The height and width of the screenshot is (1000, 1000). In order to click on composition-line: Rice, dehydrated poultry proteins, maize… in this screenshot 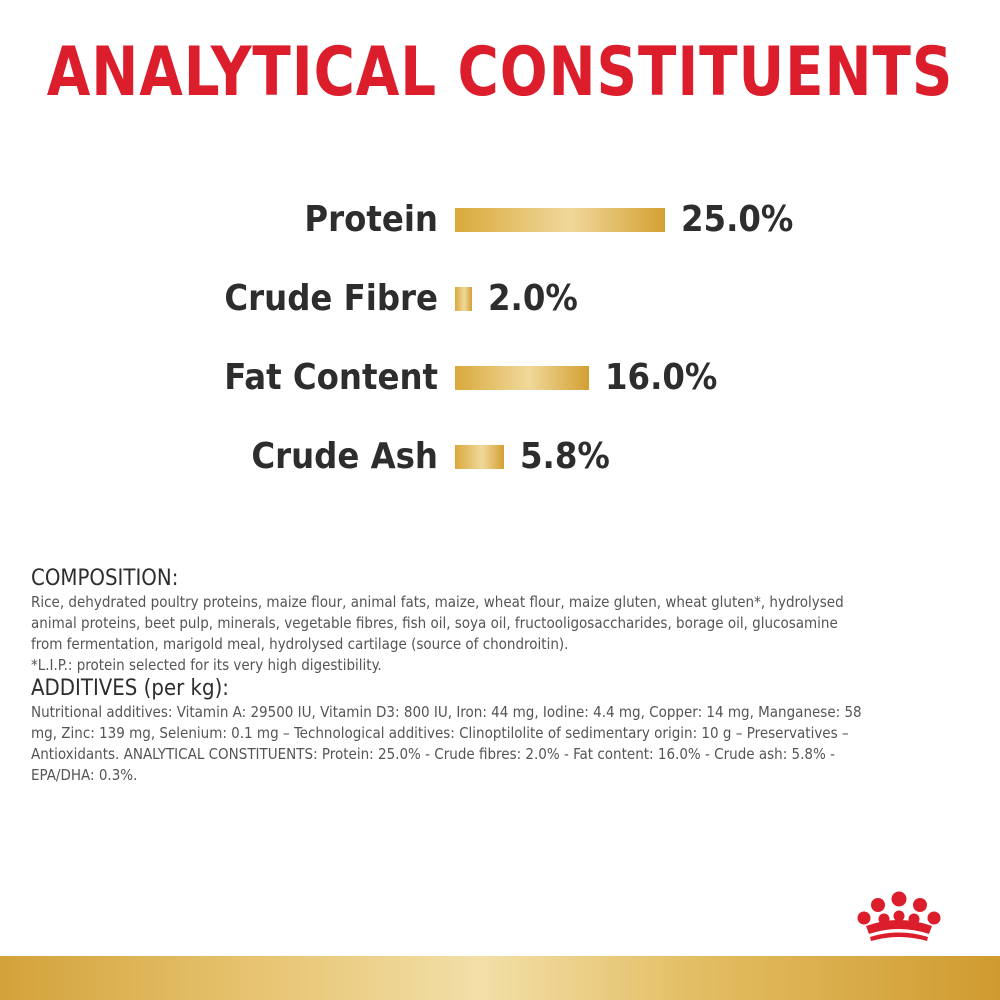, I will do `click(437, 602)`.